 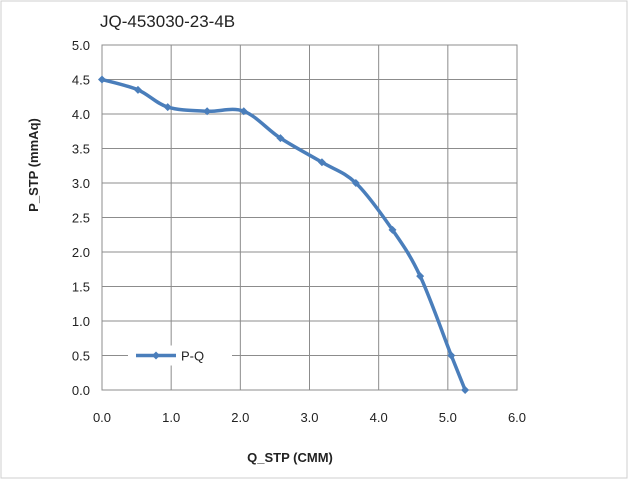 I want to click on x-tick-label: 1.0, so click(x=171, y=417).